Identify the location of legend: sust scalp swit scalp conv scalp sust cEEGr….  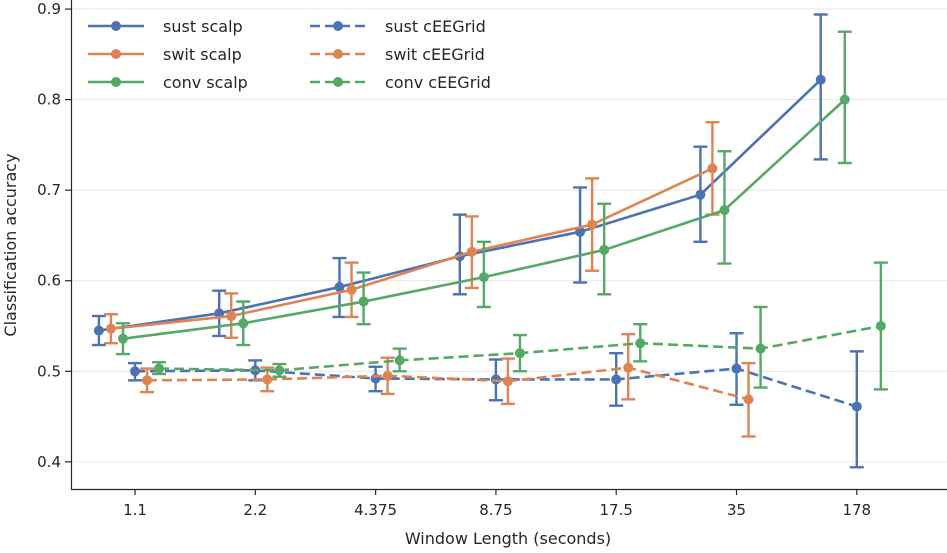
(289, 54).